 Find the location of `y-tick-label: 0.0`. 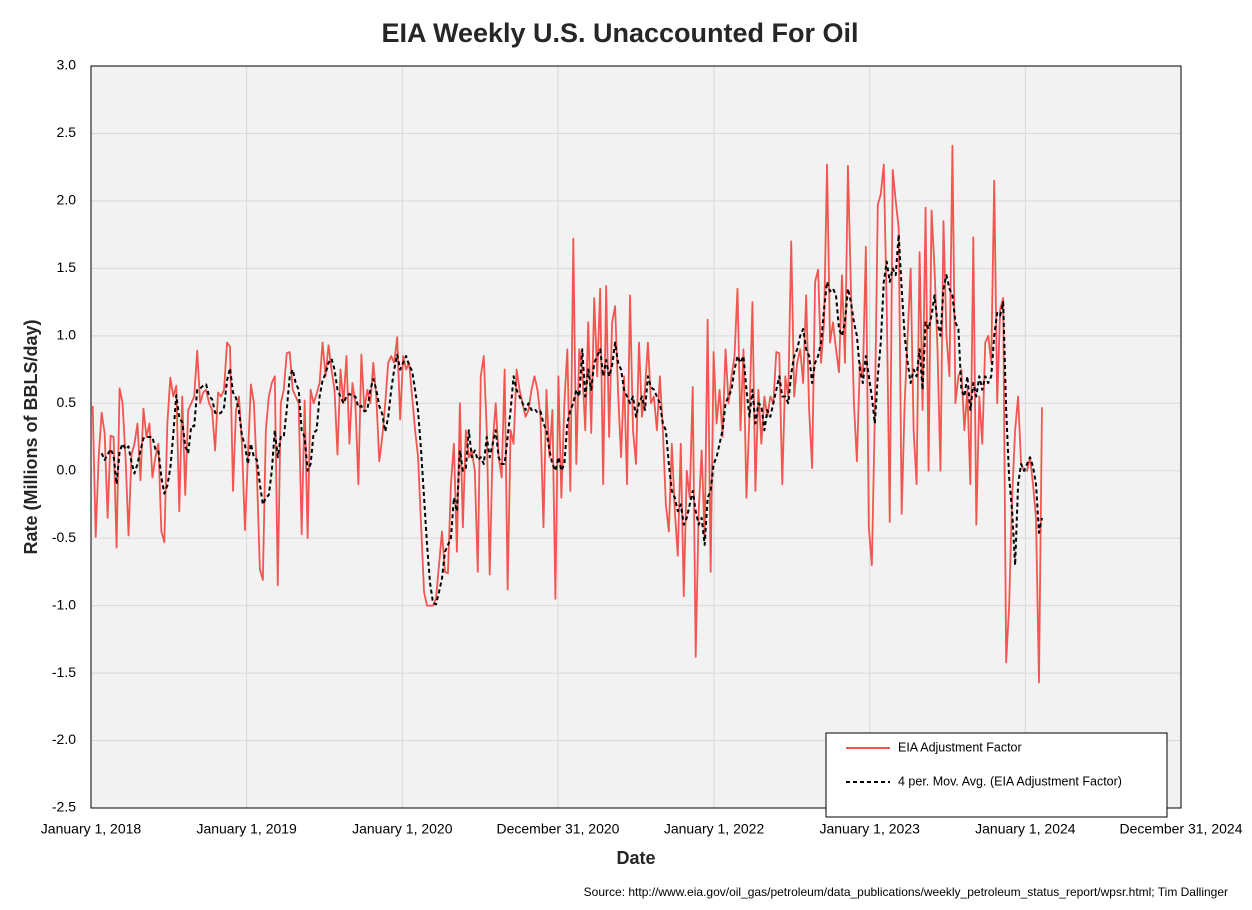

y-tick-label: 0.0 is located at coordinates (67, 469).